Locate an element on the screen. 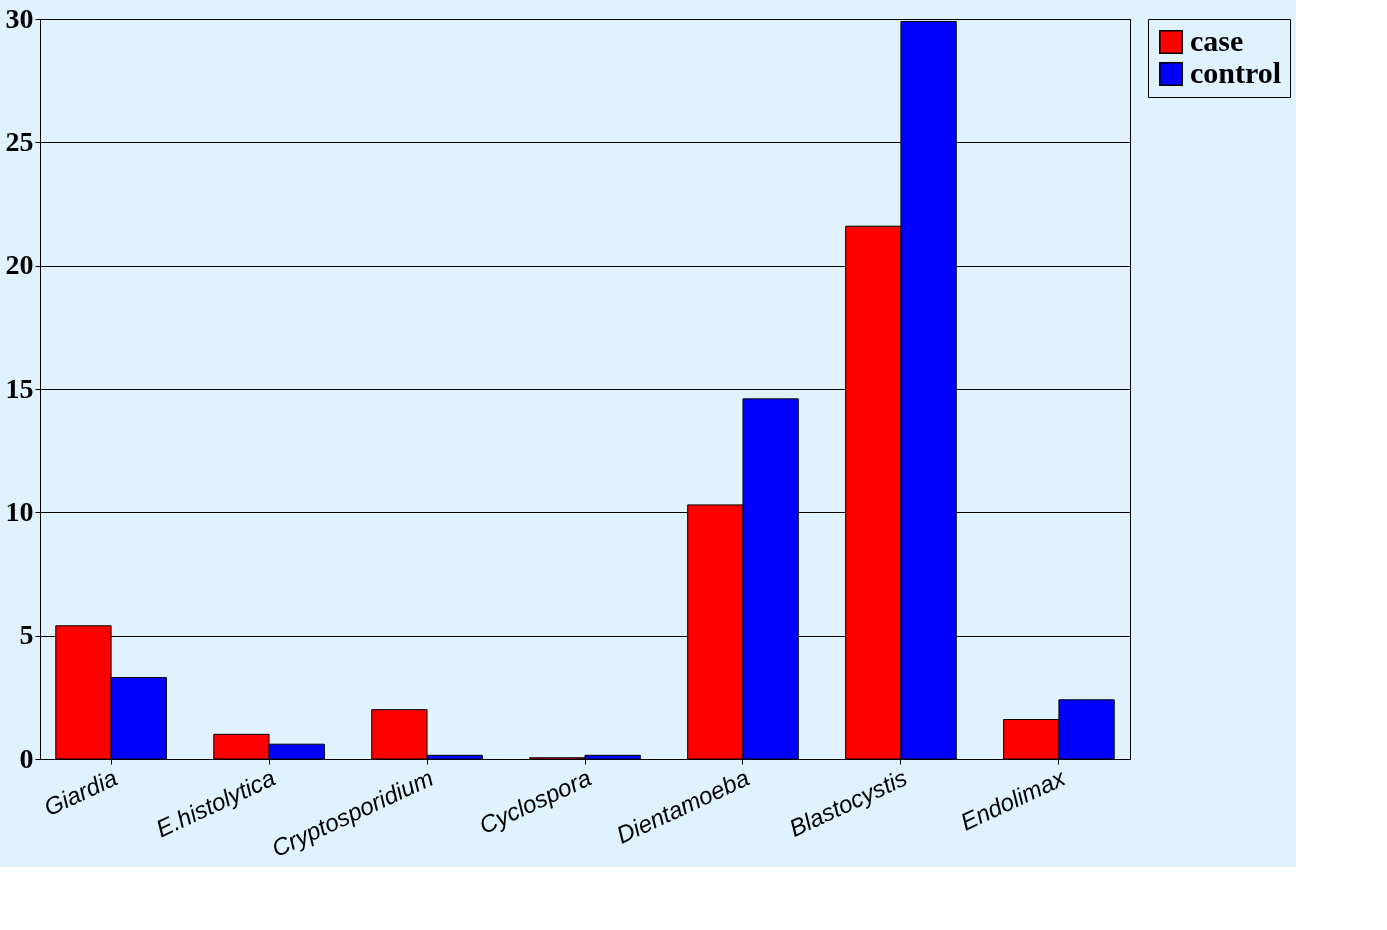 The height and width of the screenshot is (930, 1387). legend-label: case is located at coordinates (1217, 40).